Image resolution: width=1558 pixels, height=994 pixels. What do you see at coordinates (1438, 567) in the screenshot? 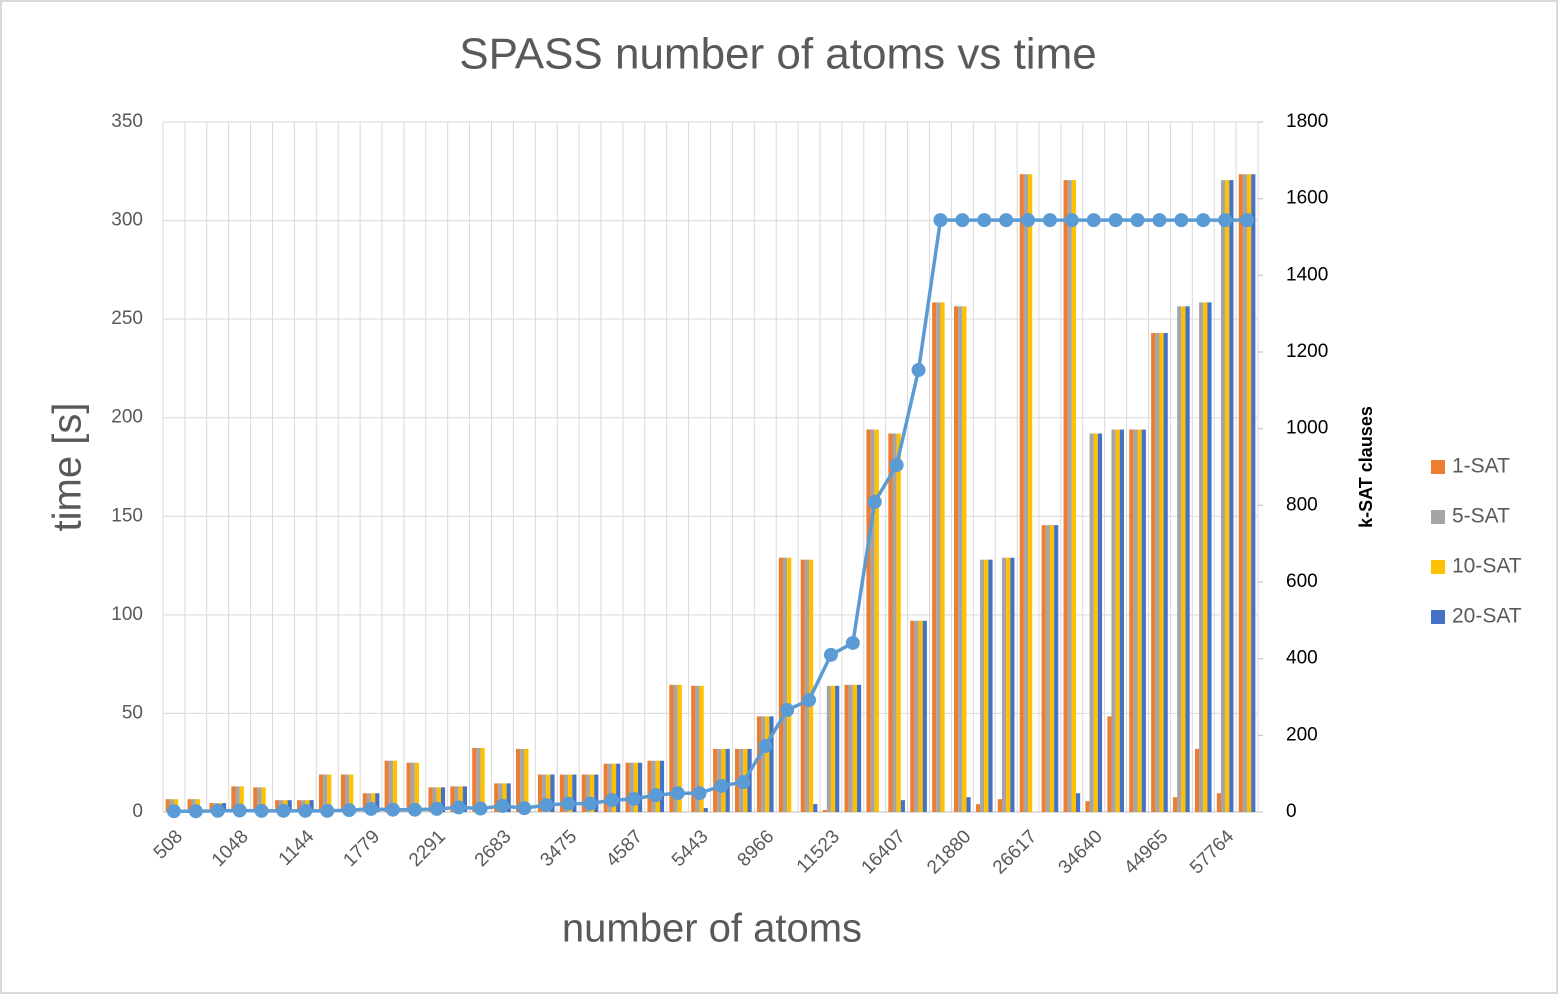
I see `legend-swatch` at bounding box center [1438, 567].